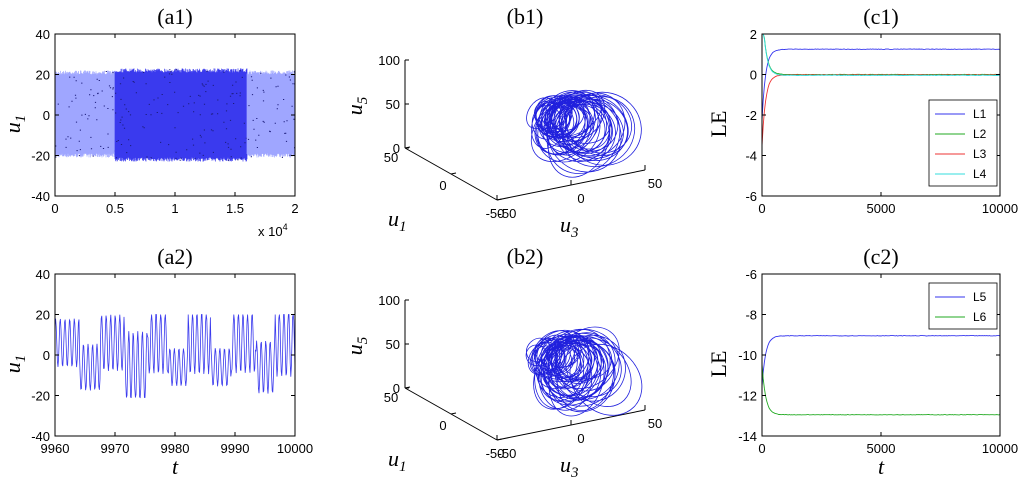 Image resolution: width=1024 pixels, height=486 pixels. What do you see at coordinates (396, 388) in the screenshot?
I see `b2-ticks-z-label: 0` at bounding box center [396, 388].